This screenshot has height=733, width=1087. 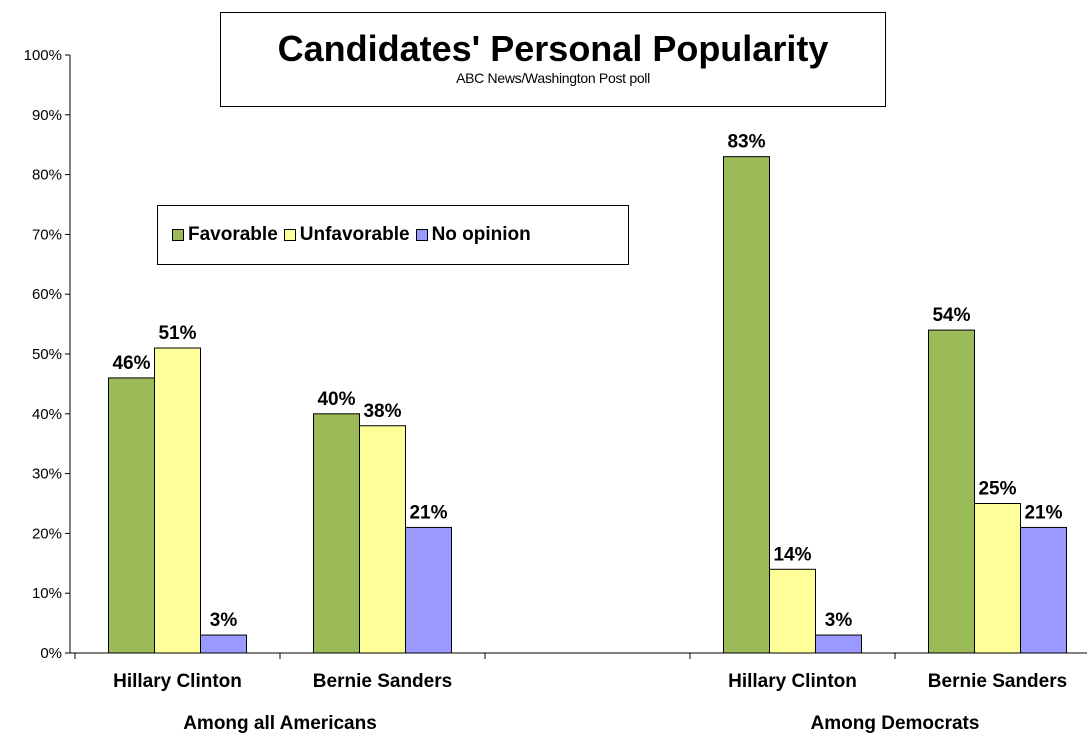 I want to click on y-tick-label: 100%, so click(x=43, y=55).